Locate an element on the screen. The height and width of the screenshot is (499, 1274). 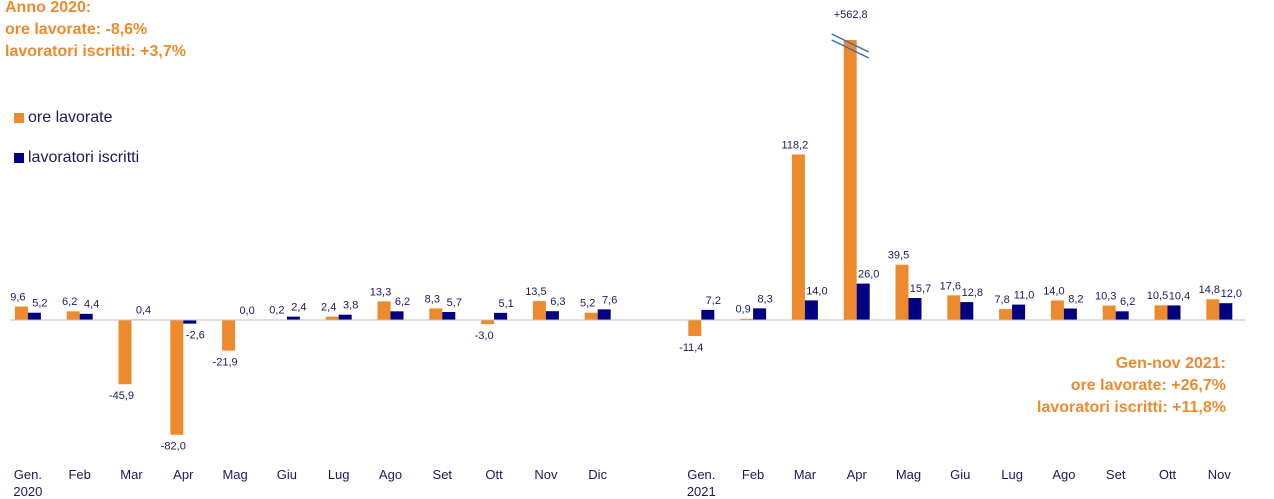
value-label: 10,5 is located at coordinates (1157, 296).